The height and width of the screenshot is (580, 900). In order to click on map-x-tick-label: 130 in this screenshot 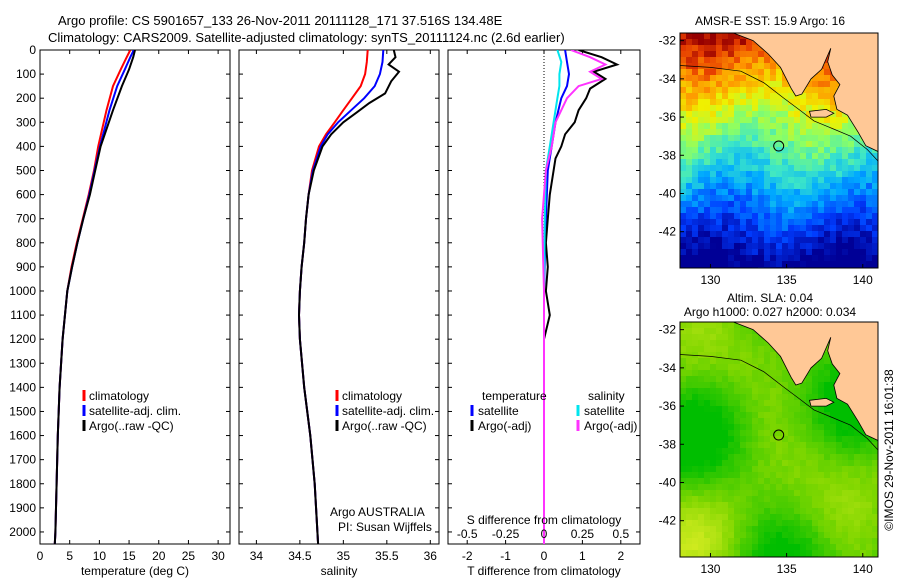, I will do `click(710, 280)`.